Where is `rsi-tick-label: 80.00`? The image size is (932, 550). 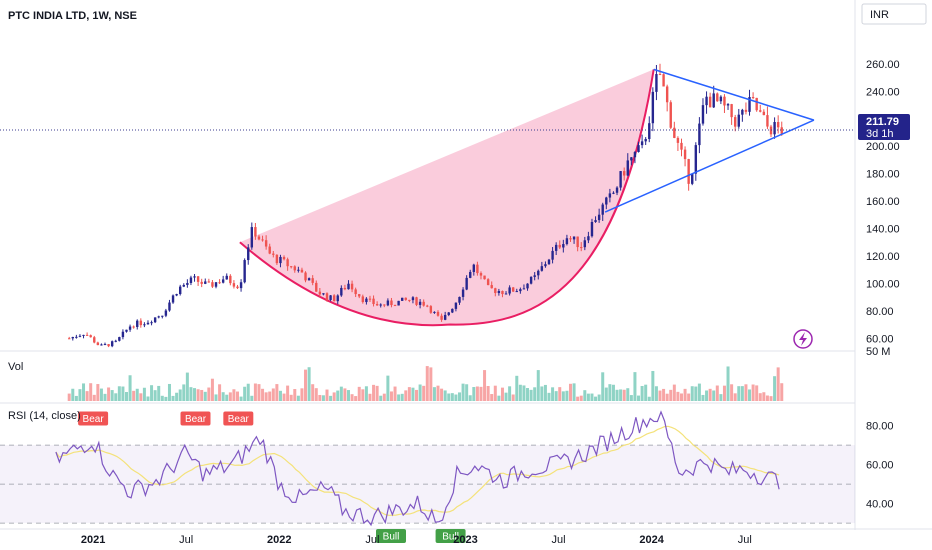
rsi-tick-label: 80.00 is located at coordinates (880, 427).